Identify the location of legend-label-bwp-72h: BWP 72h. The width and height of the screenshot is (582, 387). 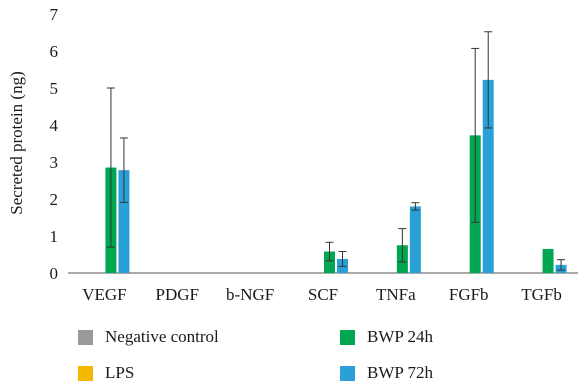
(400, 372).